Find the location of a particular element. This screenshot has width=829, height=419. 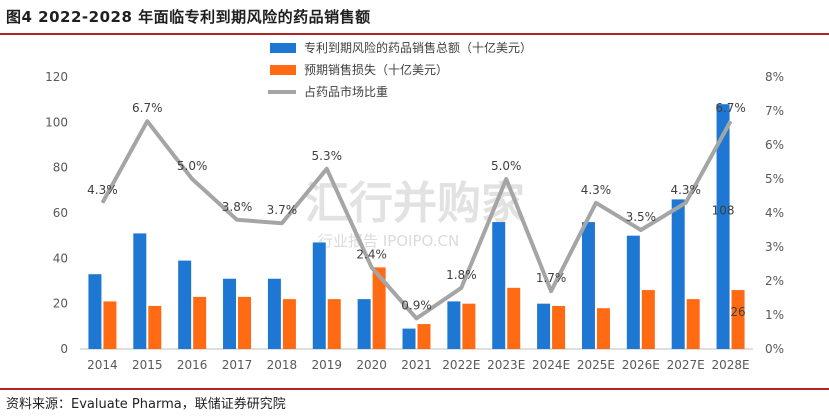

y-left-tick-label: 120 is located at coordinates (56, 77).